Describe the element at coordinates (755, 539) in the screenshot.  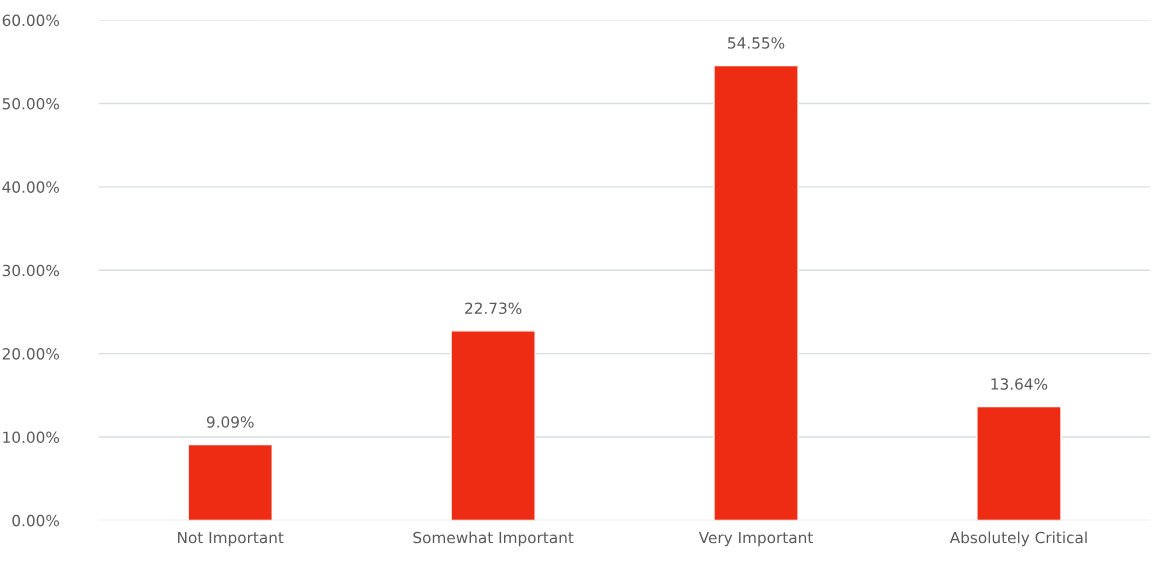
I see `x-tick-label: Very Important` at that location.